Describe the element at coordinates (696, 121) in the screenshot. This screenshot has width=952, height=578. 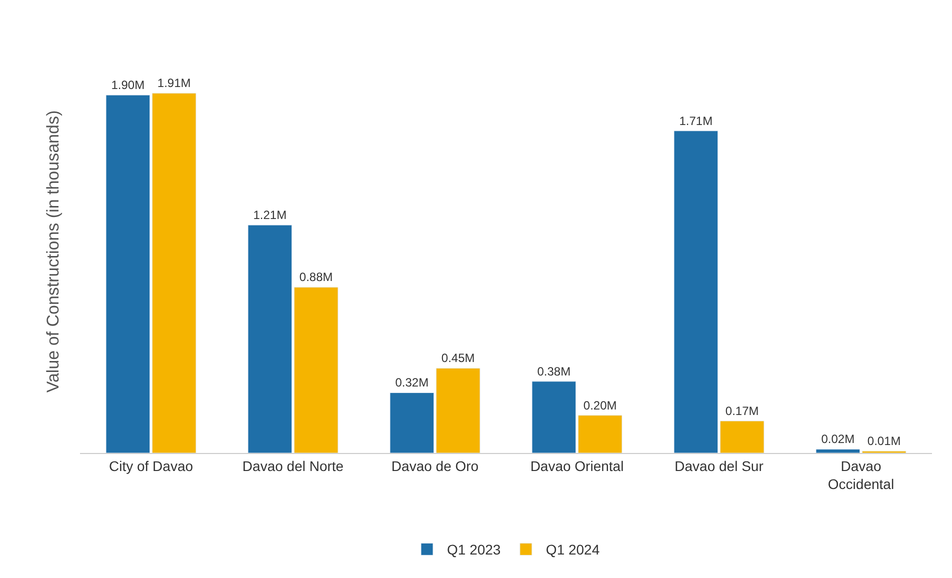
I see `data-label: 1.71M` at that location.